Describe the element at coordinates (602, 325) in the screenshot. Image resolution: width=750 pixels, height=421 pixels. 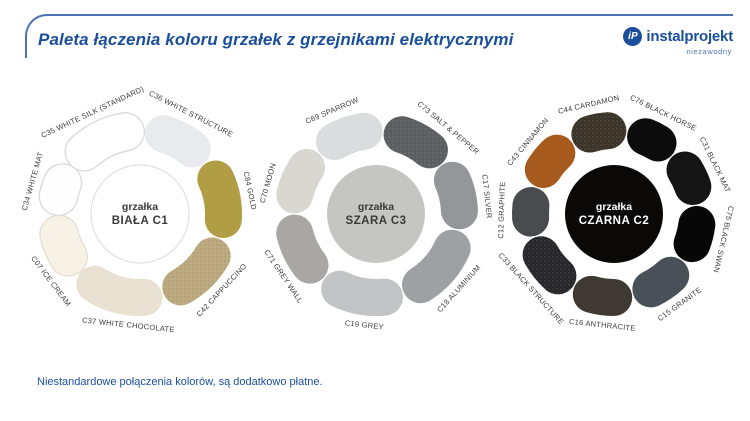
I see `segment-label-c16-anthracite: C16 ANTHRACITE` at that location.